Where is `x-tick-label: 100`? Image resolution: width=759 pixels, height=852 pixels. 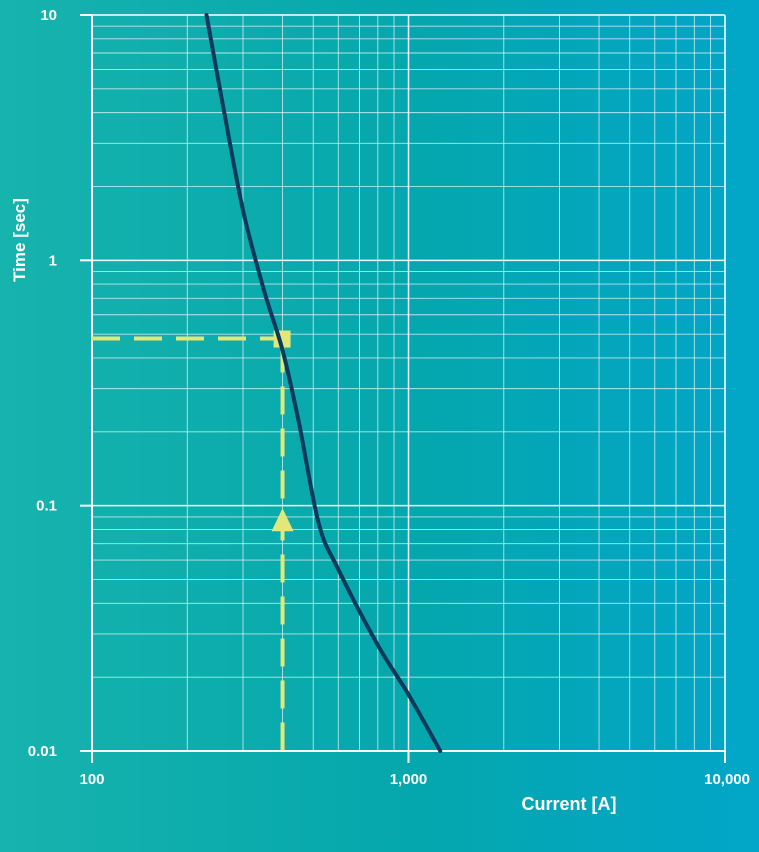
x-tick-label: 100 is located at coordinates (91, 779).